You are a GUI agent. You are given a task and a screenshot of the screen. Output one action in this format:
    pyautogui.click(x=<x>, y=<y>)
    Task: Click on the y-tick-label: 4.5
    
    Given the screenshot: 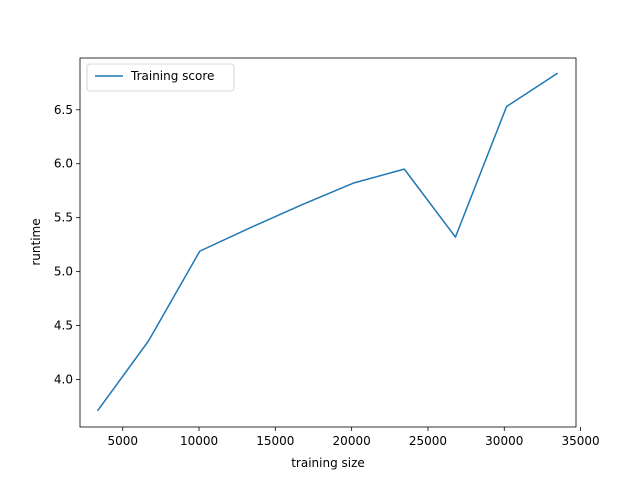 What is the action you would take?
    pyautogui.click(x=63, y=326)
    